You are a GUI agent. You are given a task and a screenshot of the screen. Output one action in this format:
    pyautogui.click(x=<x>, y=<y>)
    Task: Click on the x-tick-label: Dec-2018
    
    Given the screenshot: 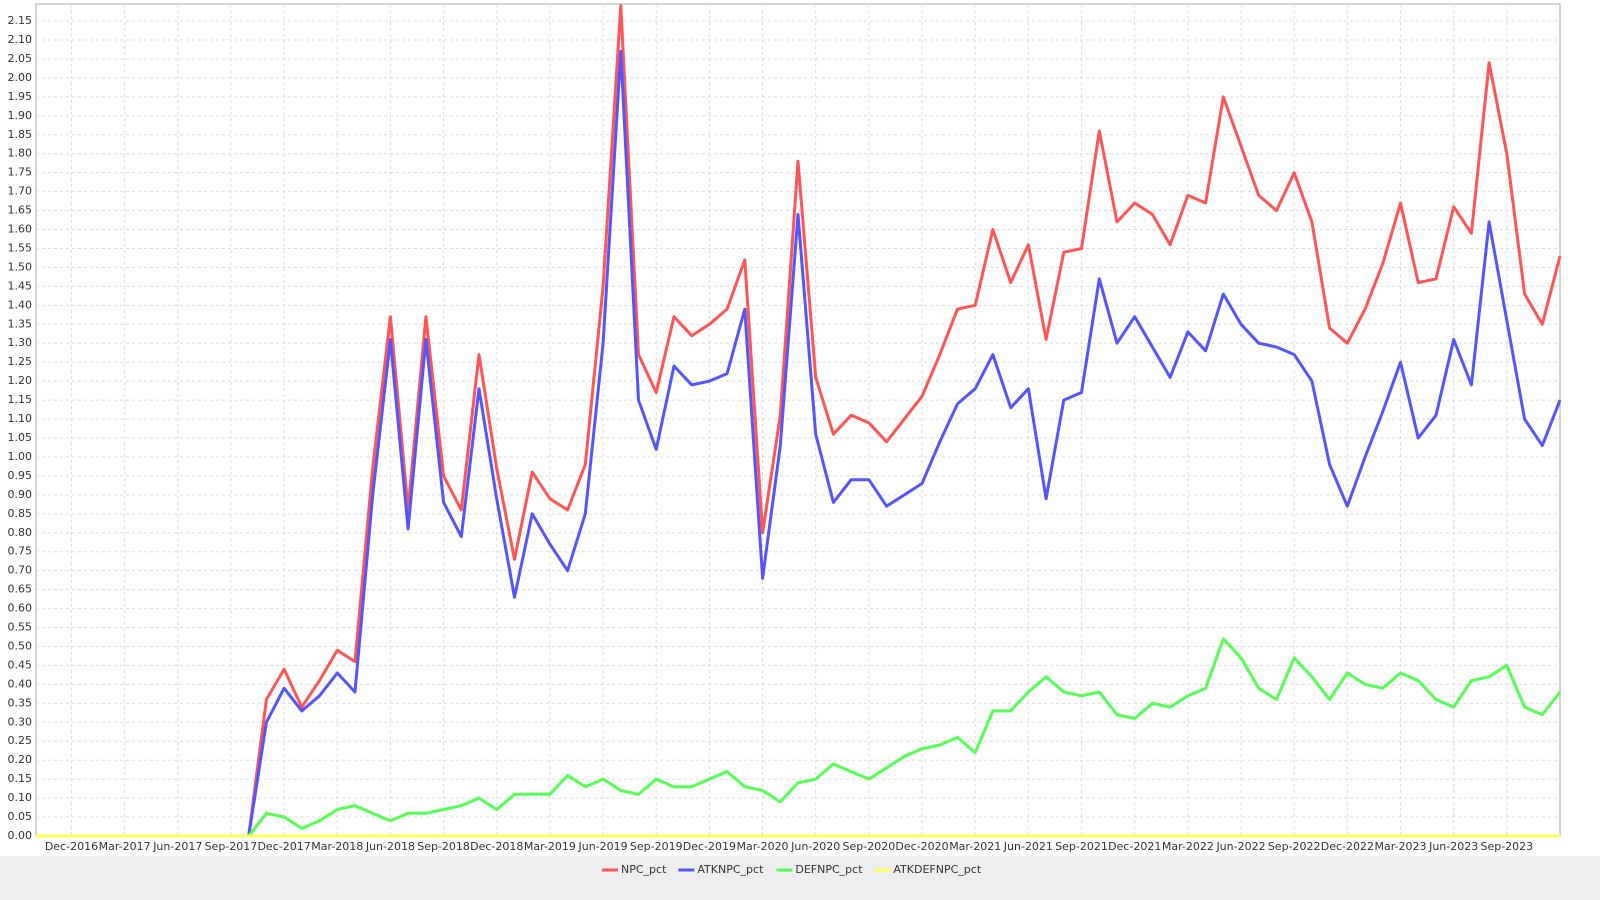 What is the action you would take?
    pyautogui.click(x=496, y=846)
    